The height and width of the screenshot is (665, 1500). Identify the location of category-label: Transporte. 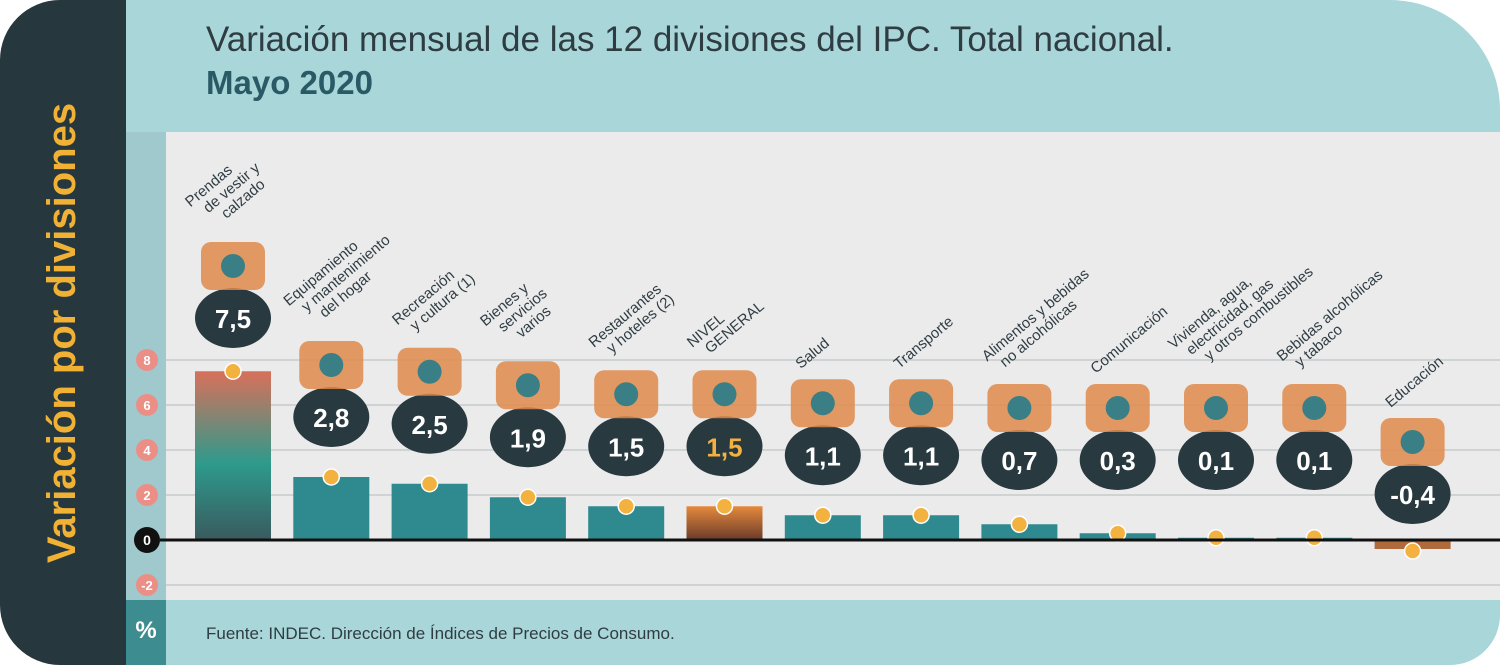
(924, 342).